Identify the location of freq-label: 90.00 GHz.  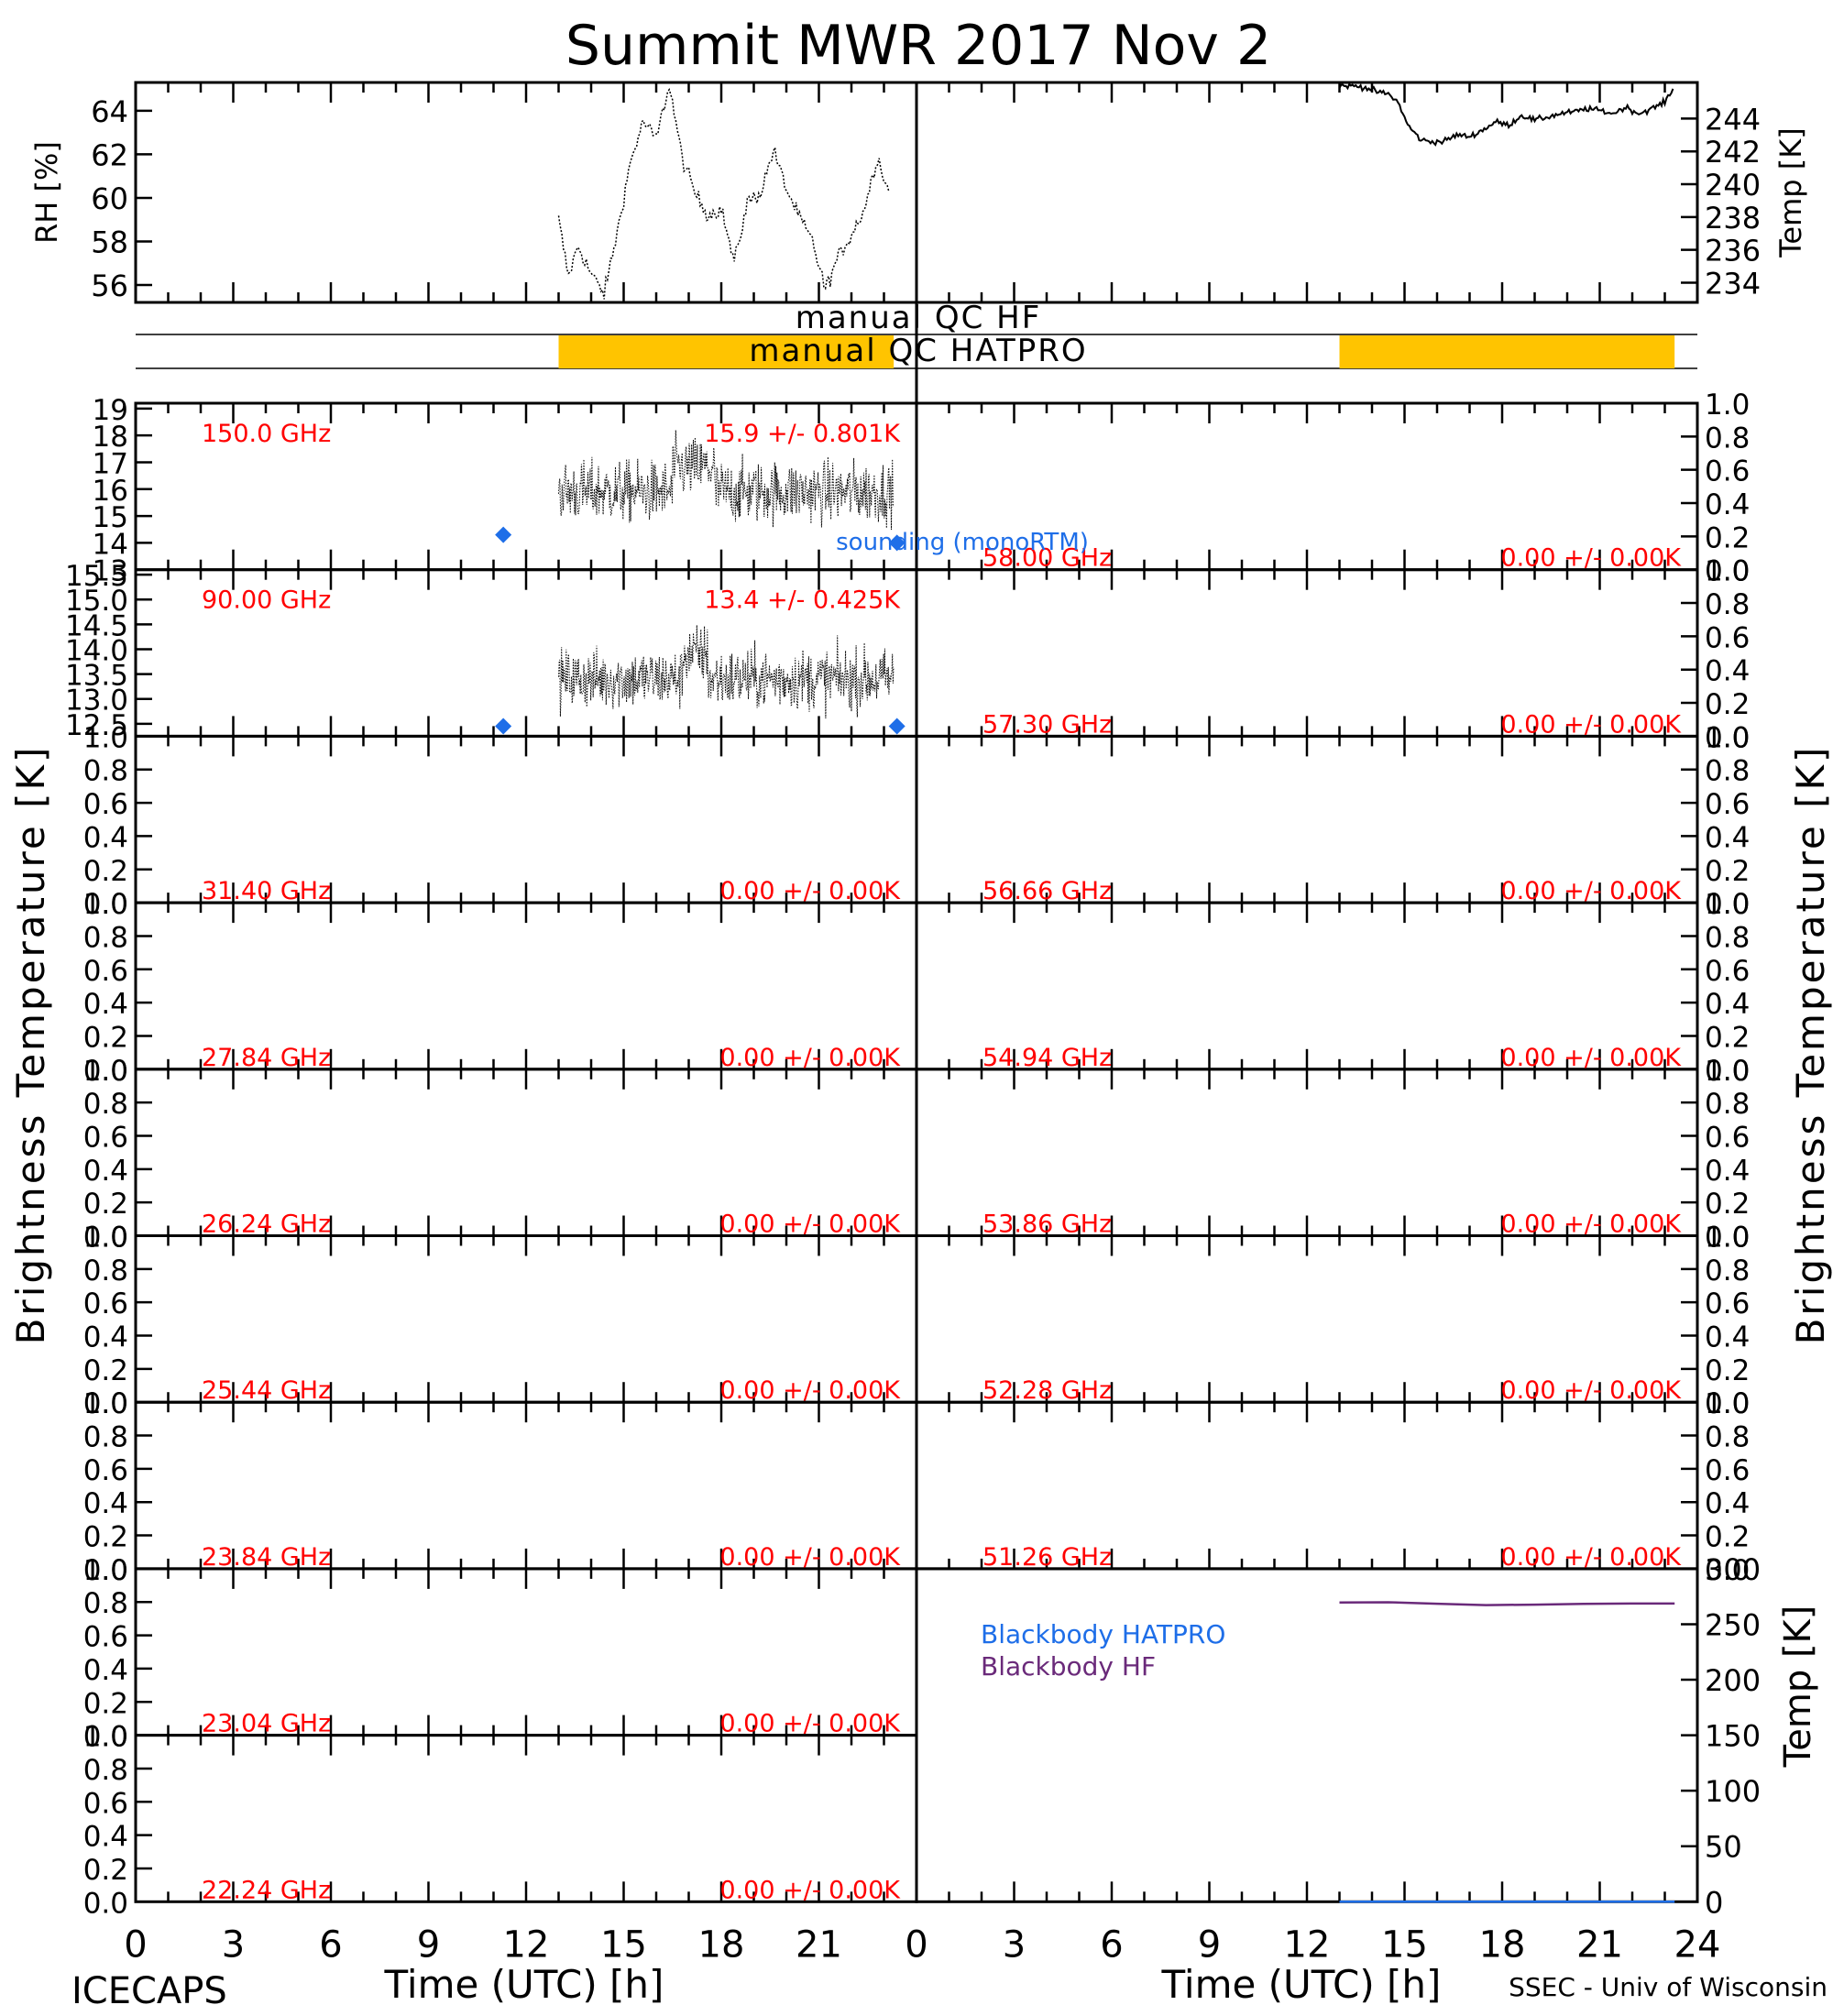
(266, 600).